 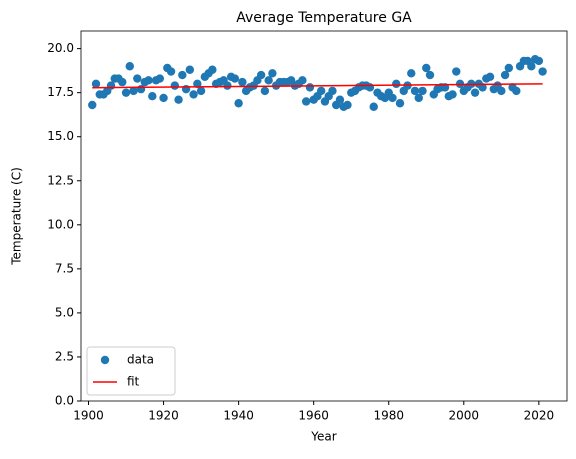 What do you see at coordinates (64, 356) in the screenshot?
I see `y-tick-label: 2.5` at bounding box center [64, 356].